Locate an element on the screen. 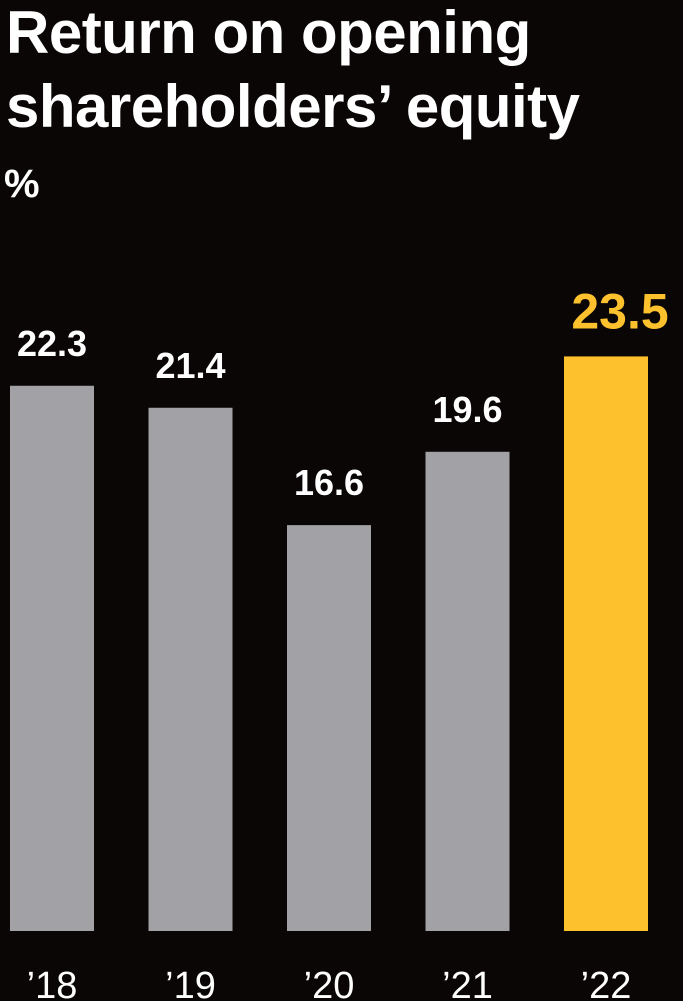  chart-title: Return on opening shareholders’ equity is located at coordinates (293, 70).